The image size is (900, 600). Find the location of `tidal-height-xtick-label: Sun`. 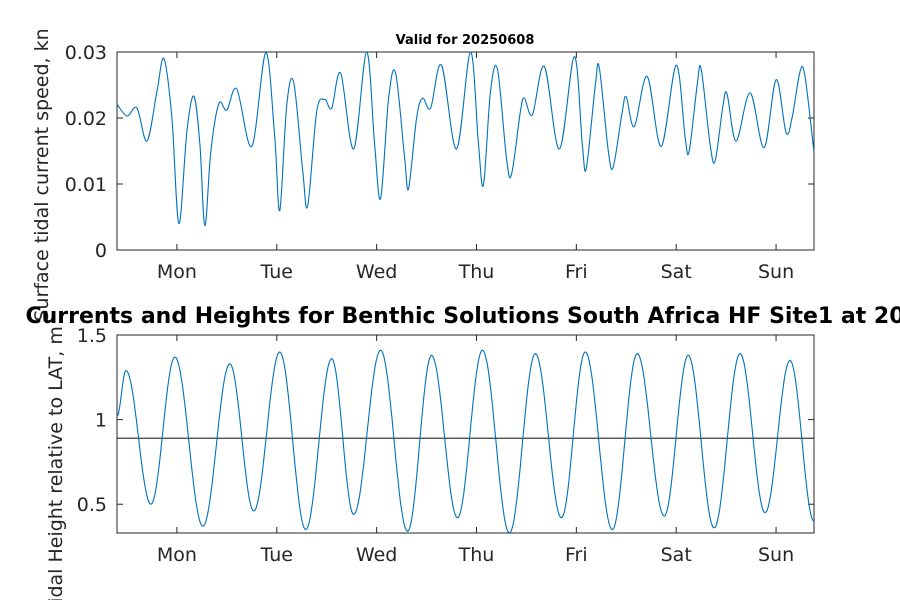

tidal-height-xtick-label: Sun is located at coordinates (776, 555).